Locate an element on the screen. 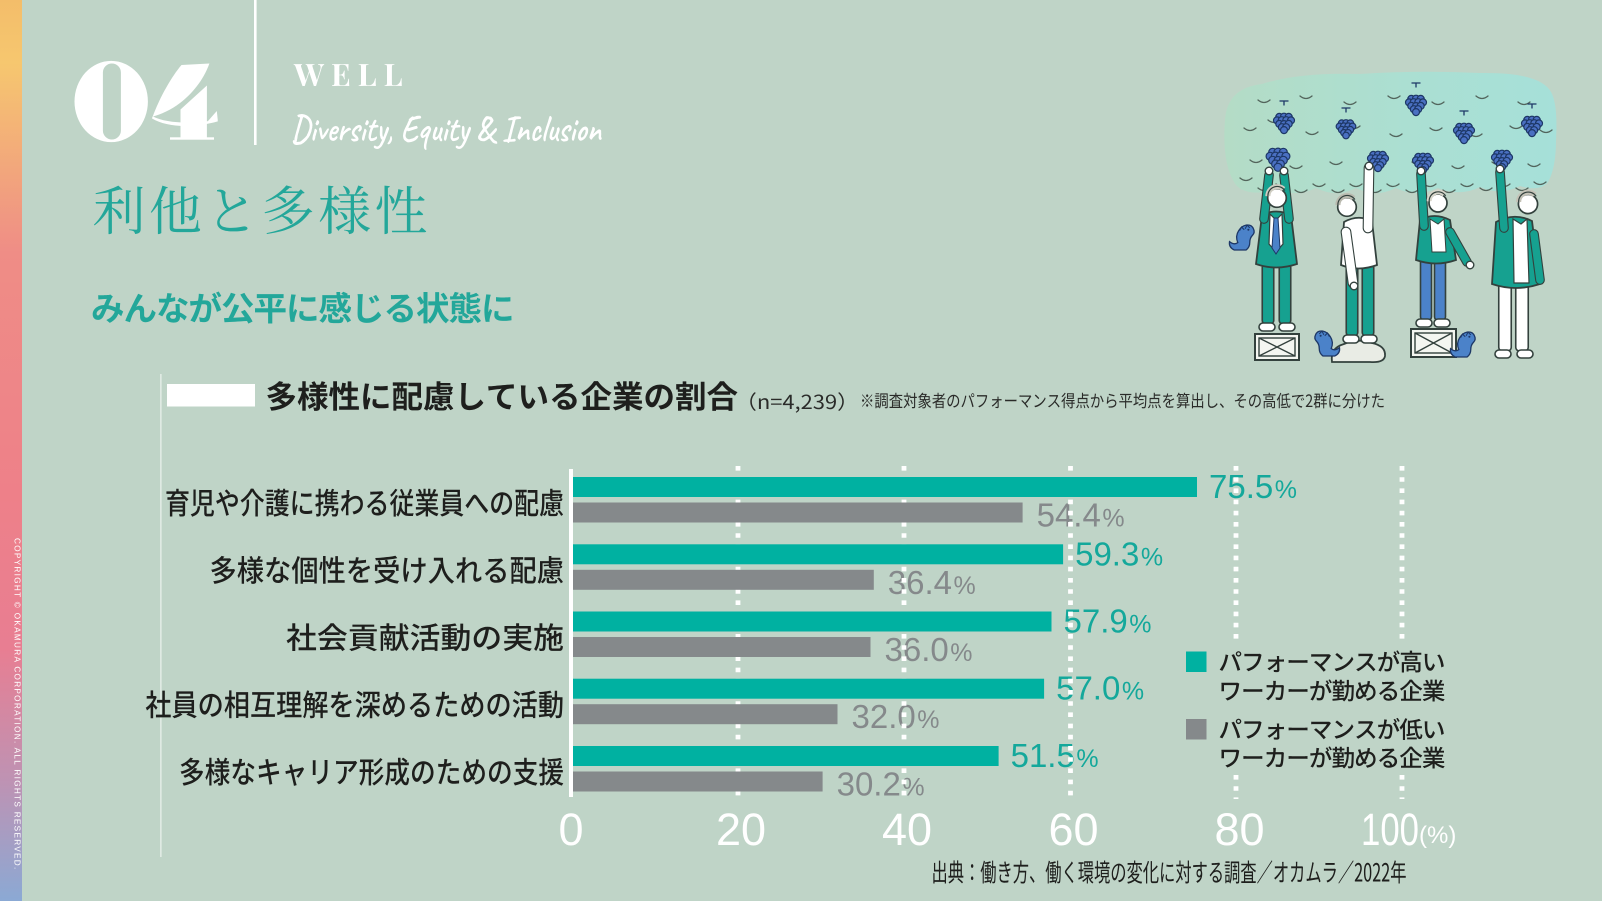  svg-text: 100 is located at coordinates (1390, 829).